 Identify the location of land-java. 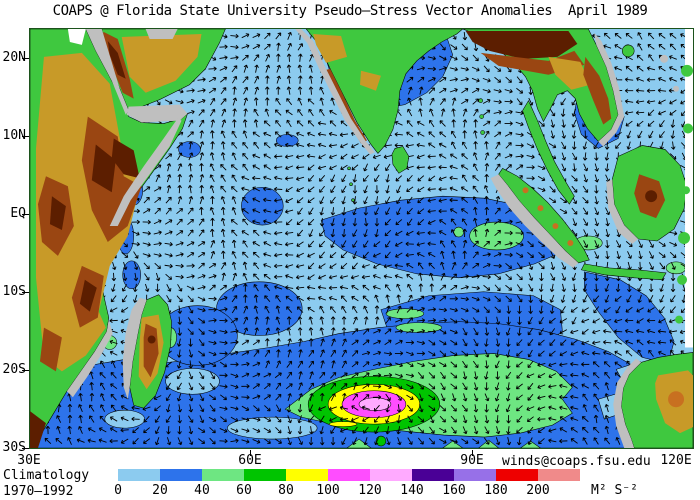
(623, 272).